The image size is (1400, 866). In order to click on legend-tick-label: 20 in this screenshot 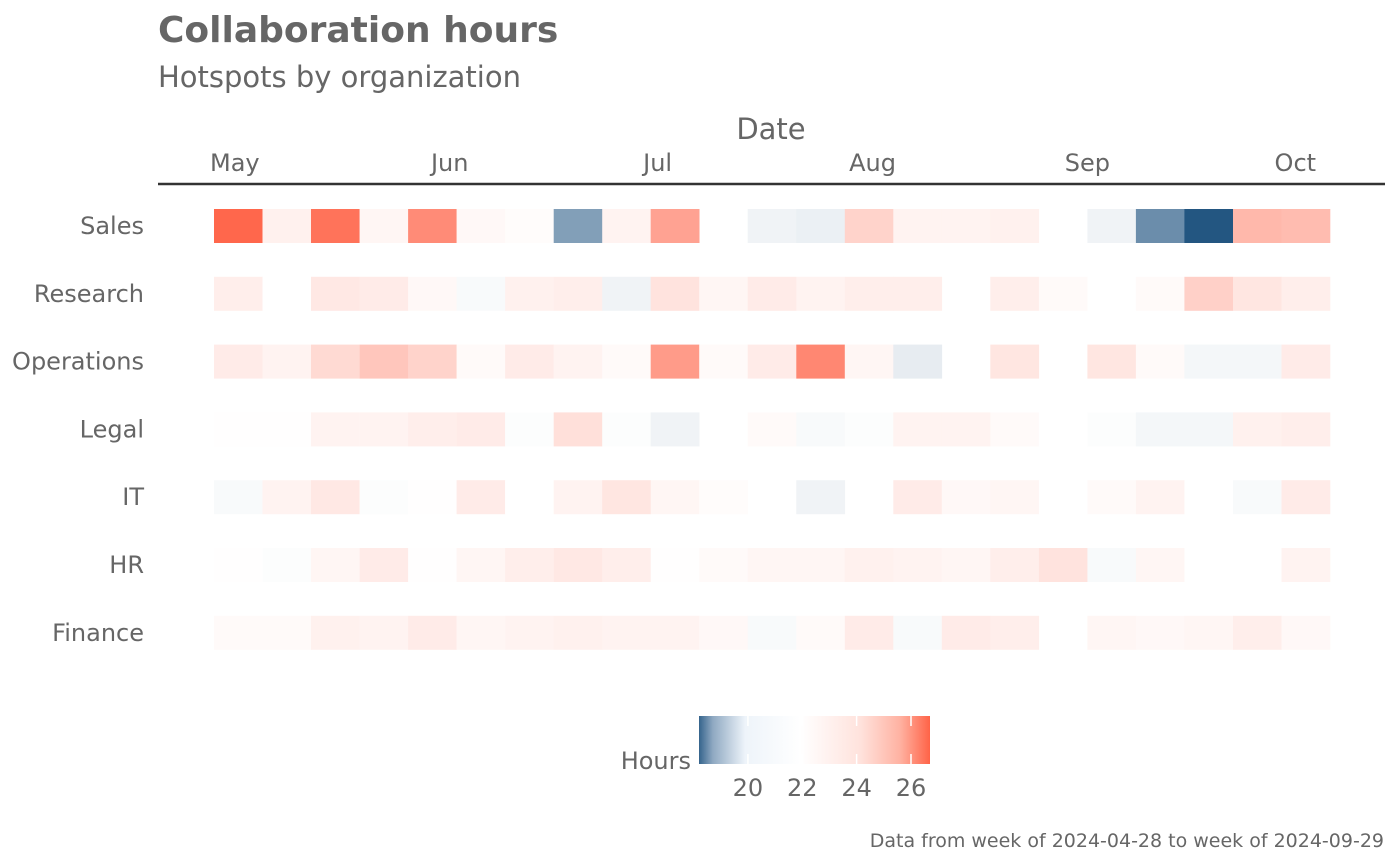, I will do `click(748, 788)`.